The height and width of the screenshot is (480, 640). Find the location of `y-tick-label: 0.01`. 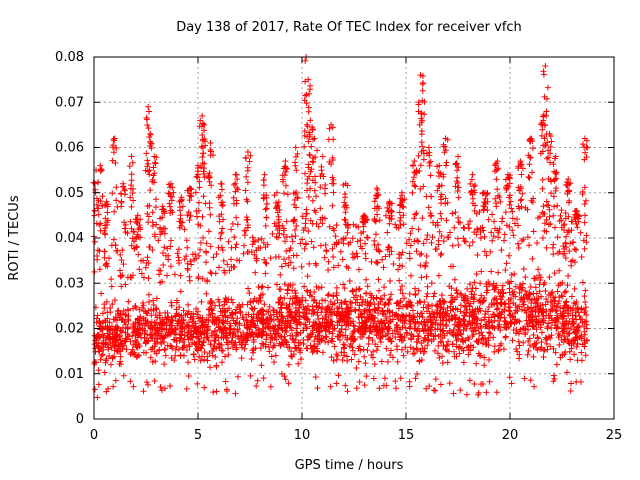

y-tick-label: 0.01 is located at coordinates (69, 374).